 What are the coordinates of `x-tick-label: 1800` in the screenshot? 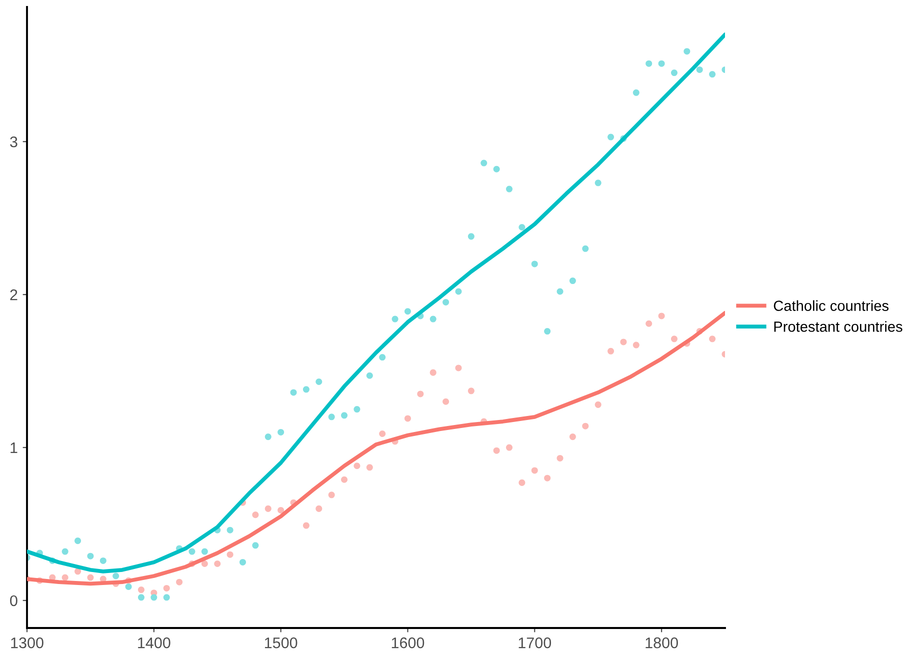 It's located at (662, 642).